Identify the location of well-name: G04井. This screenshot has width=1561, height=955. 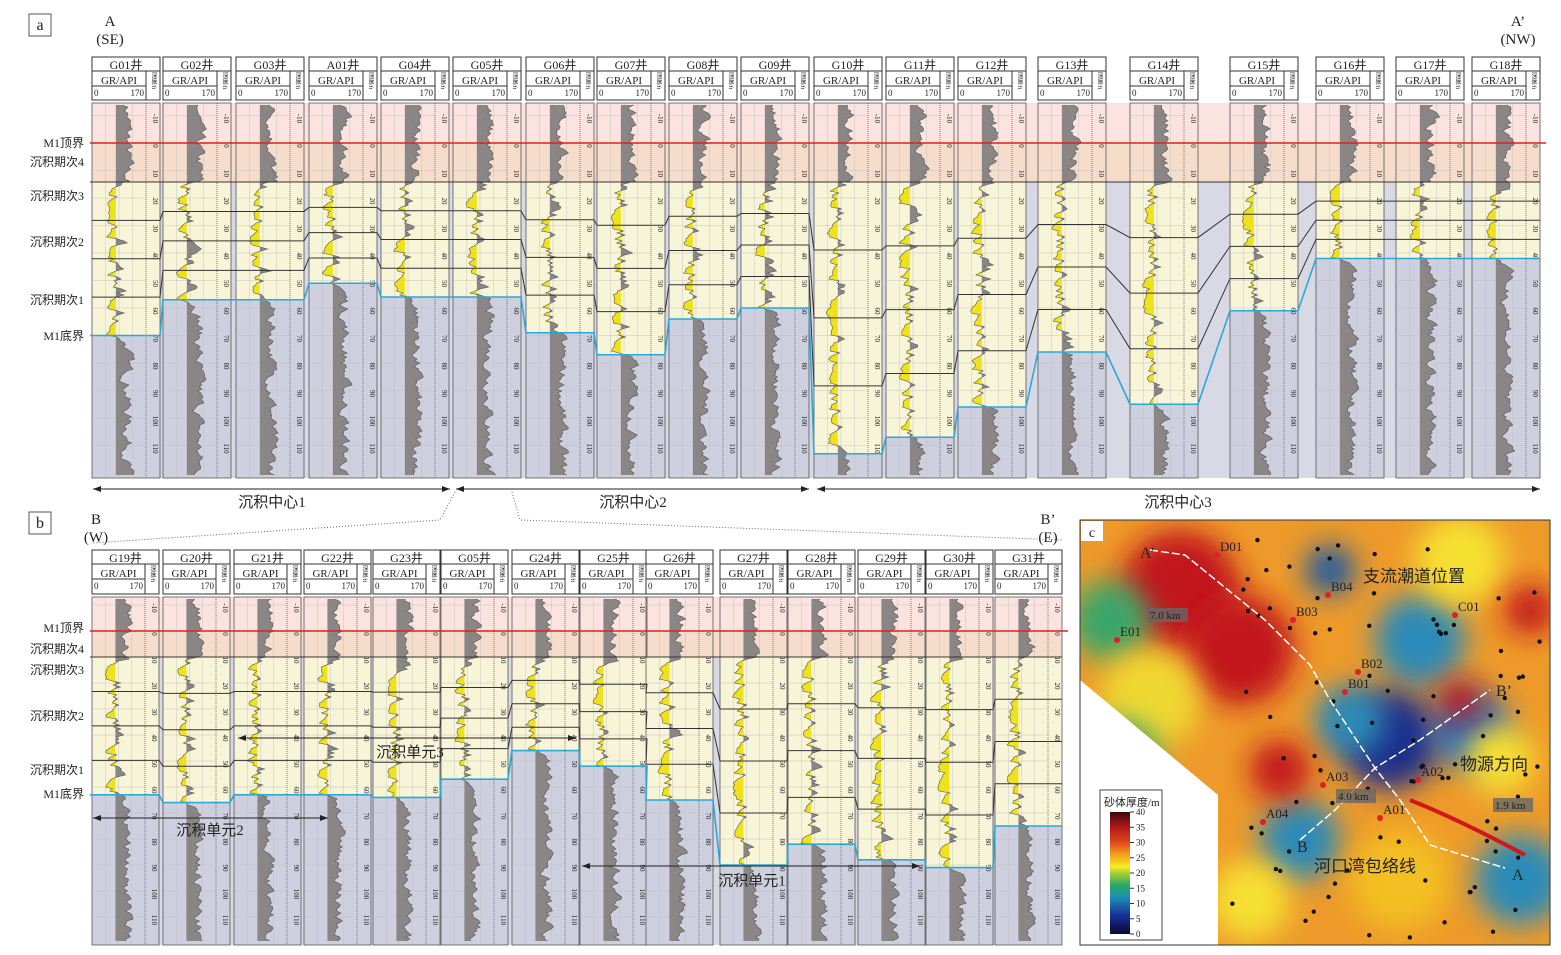
(415, 65).